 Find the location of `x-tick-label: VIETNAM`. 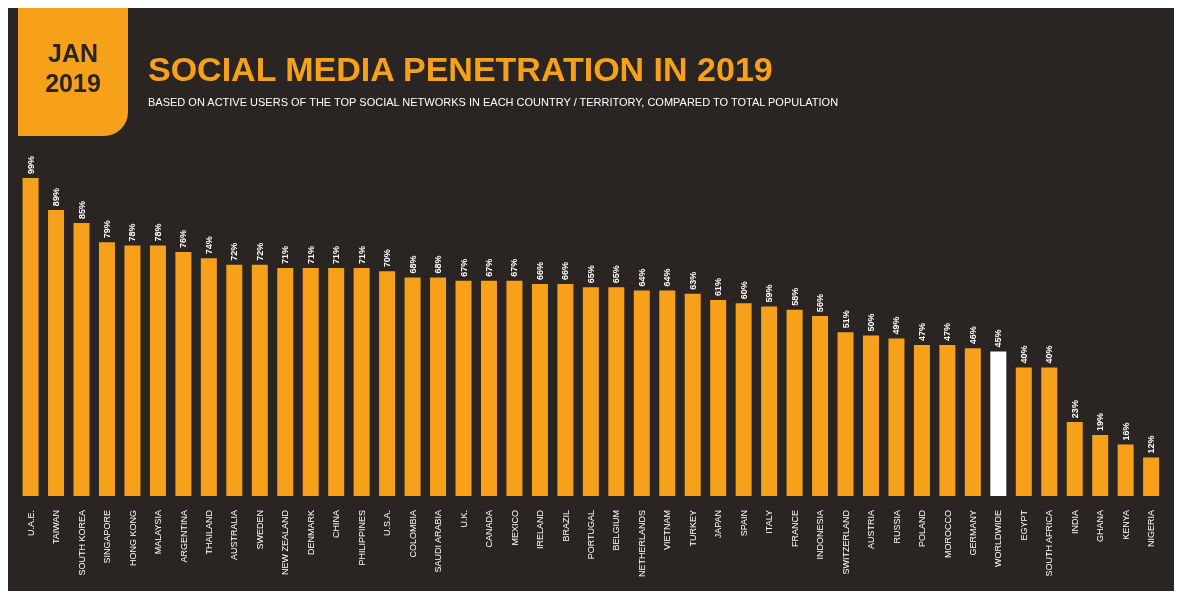

x-tick-label: VIETNAM is located at coordinates (667, 530).